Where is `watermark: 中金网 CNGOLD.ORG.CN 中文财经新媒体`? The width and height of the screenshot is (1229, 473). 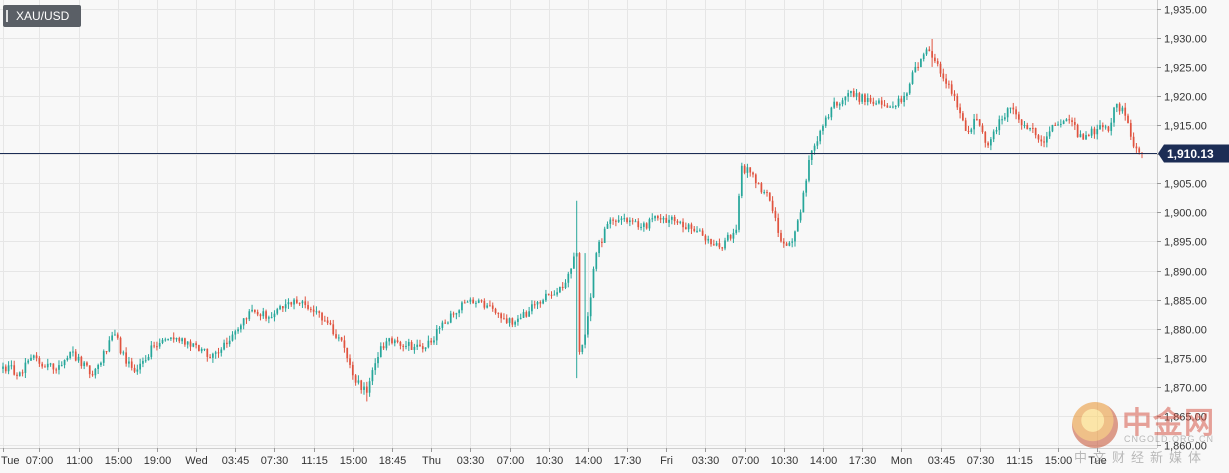
watermark: 中金网 CNGOLD.ORG.CN 中文财经新媒体 is located at coordinates (1147, 435).